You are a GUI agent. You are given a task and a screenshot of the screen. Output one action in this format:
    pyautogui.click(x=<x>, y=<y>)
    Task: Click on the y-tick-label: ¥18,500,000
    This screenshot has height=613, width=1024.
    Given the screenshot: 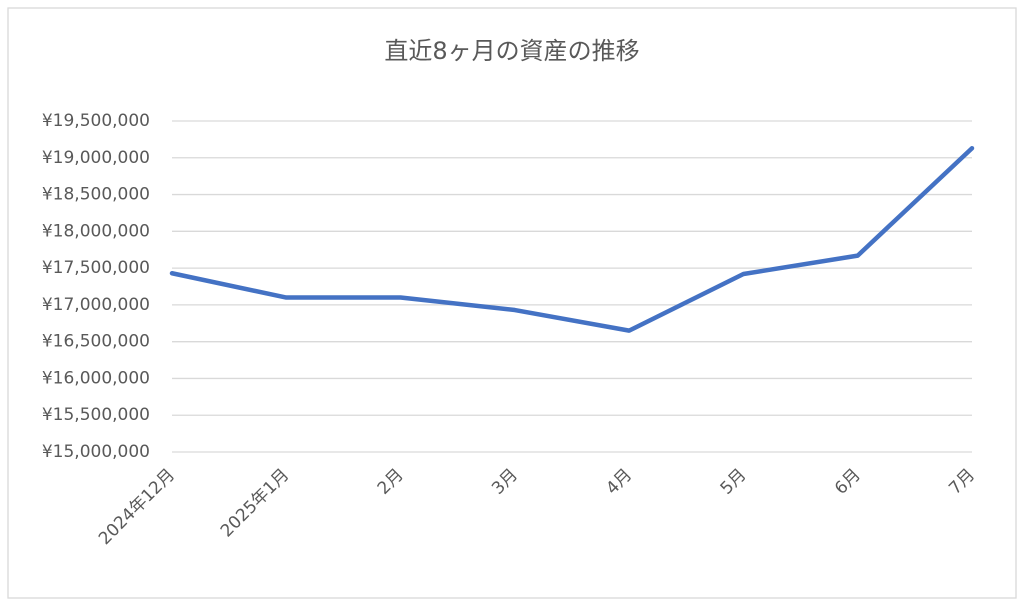 What is the action you would take?
    pyautogui.click(x=96, y=195)
    